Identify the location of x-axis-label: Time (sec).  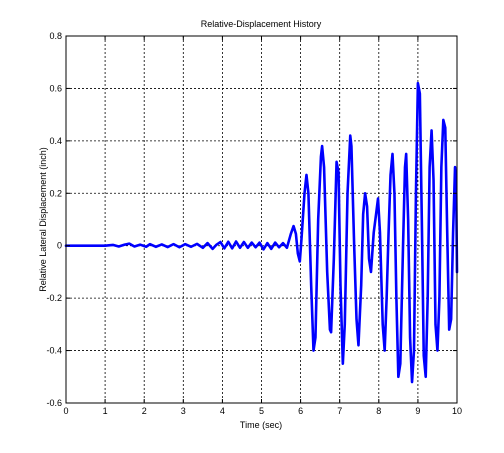
(261, 425).